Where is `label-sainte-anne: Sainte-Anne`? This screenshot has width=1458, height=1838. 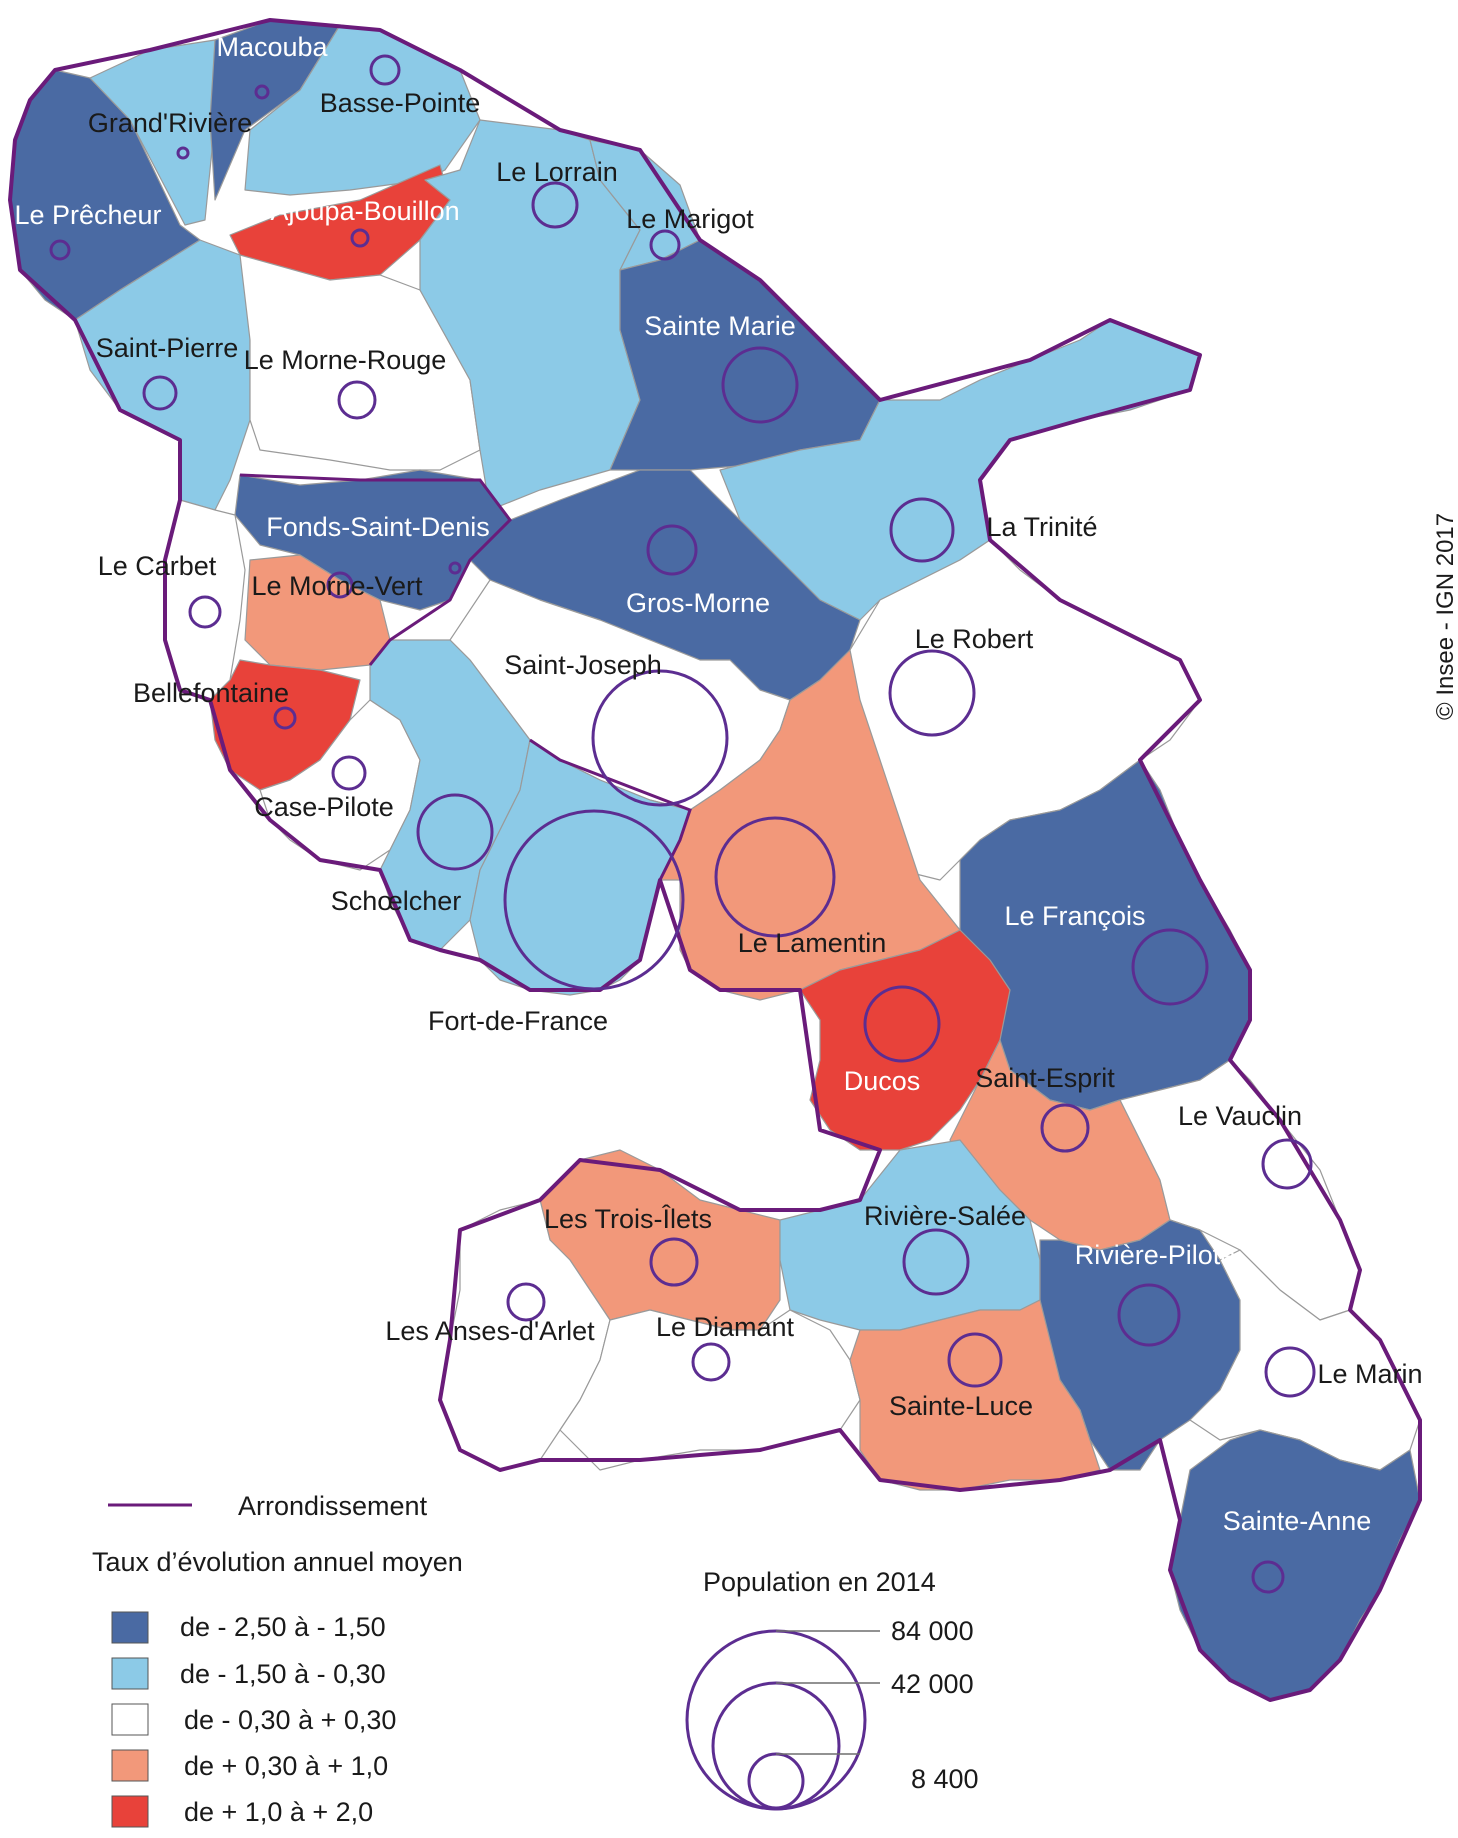 label-sainte-anne: Sainte-Anne is located at coordinates (1297, 1521).